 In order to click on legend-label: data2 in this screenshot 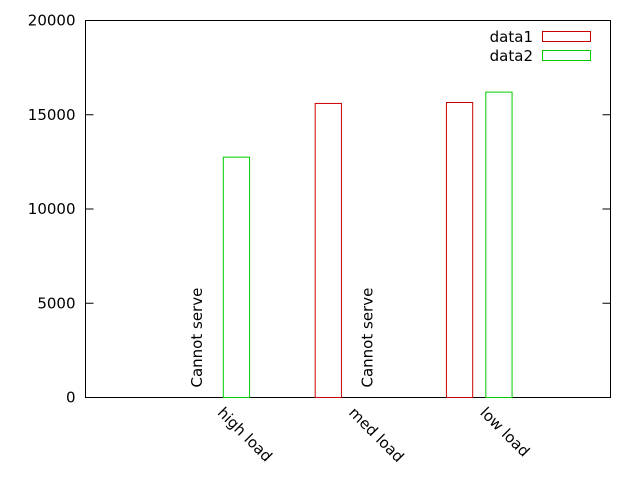, I will do `click(511, 56)`.